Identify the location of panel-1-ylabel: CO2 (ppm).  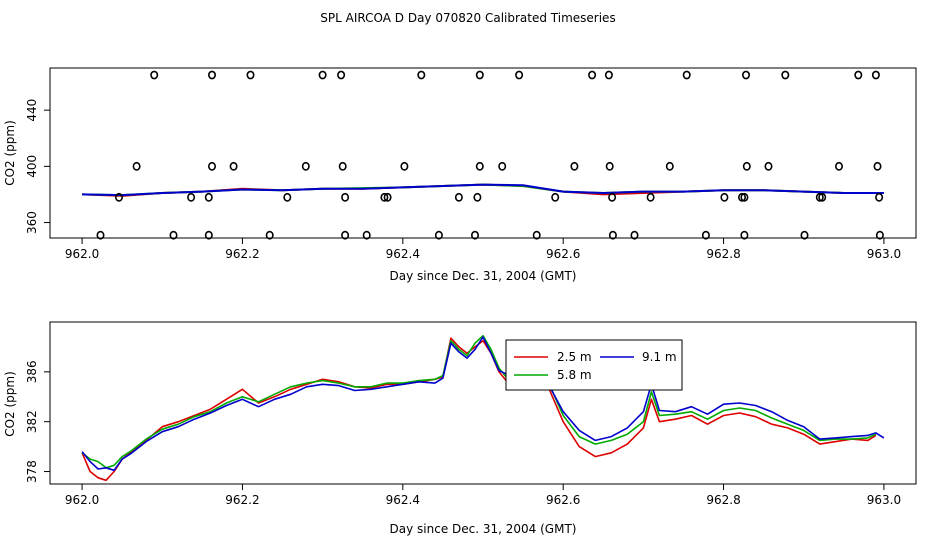
(10, 153).